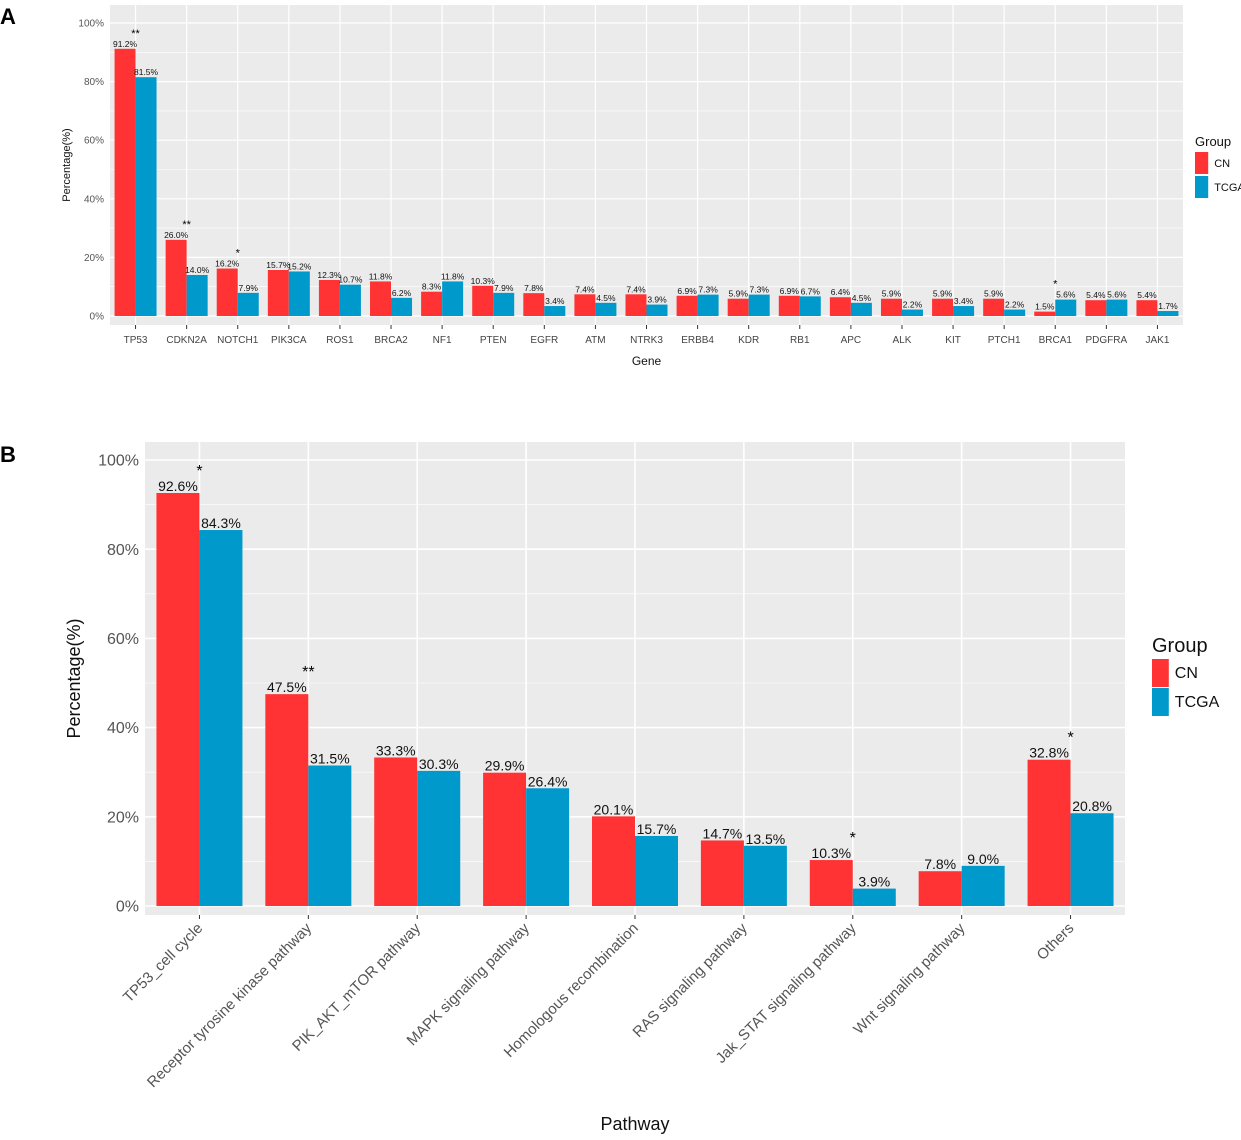 Image resolution: width=1241 pixels, height=1140 pixels. I want to click on x-tick-label: PDGFRA, so click(1107, 340).